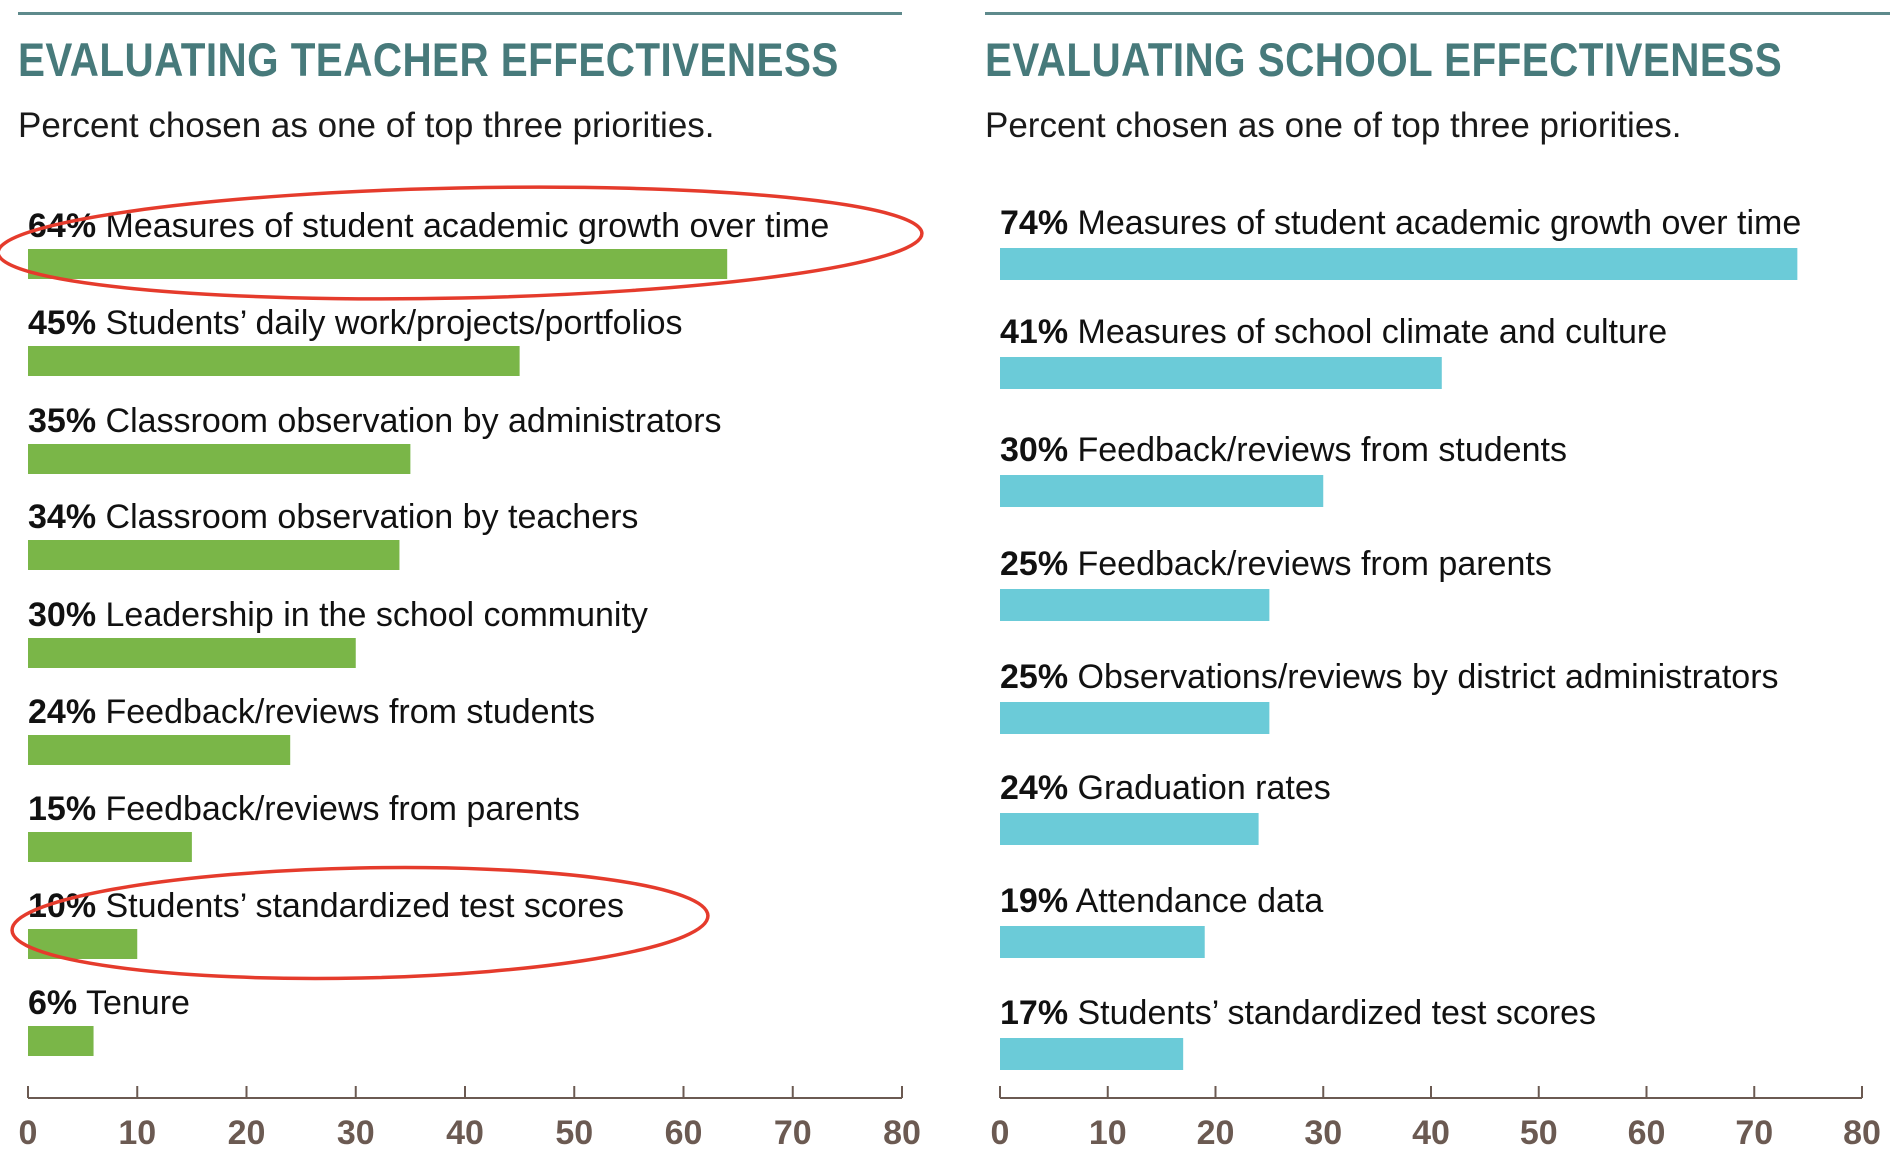 This screenshot has width=1900, height=1160. I want to click on bar-value-label: 64%, so click(62, 226).